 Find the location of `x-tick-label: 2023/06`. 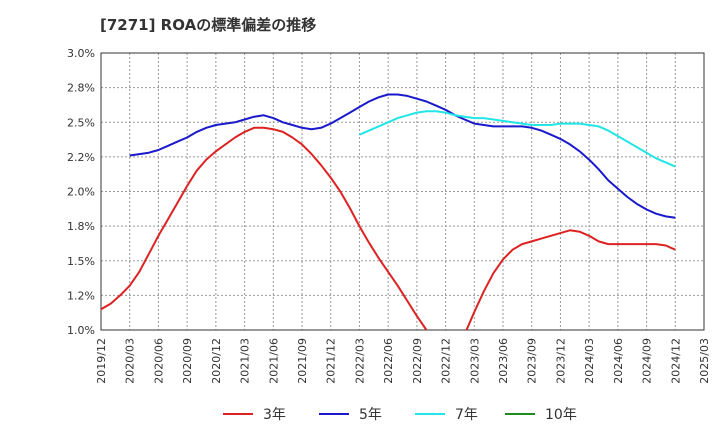

x-tick-label: 2023/06 is located at coordinates (503, 361).